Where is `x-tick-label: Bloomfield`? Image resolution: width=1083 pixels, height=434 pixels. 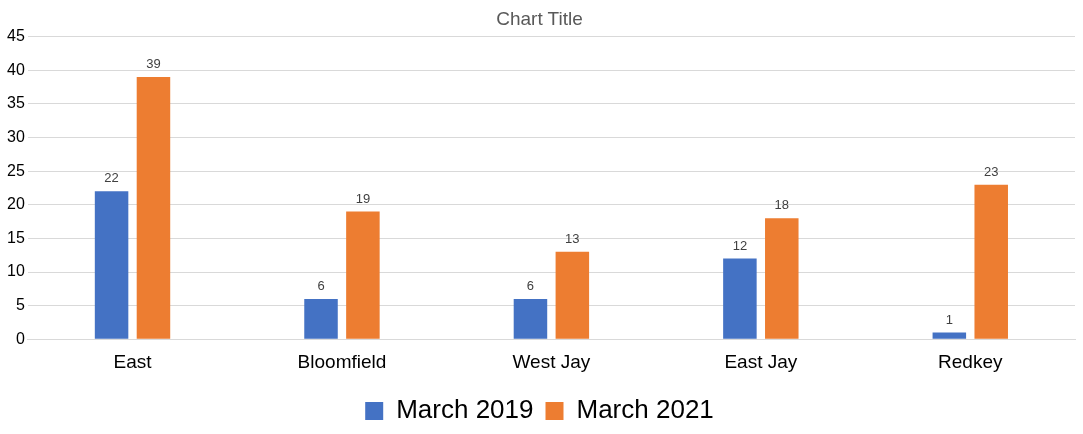 x-tick-label: Bloomfield is located at coordinates (342, 361).